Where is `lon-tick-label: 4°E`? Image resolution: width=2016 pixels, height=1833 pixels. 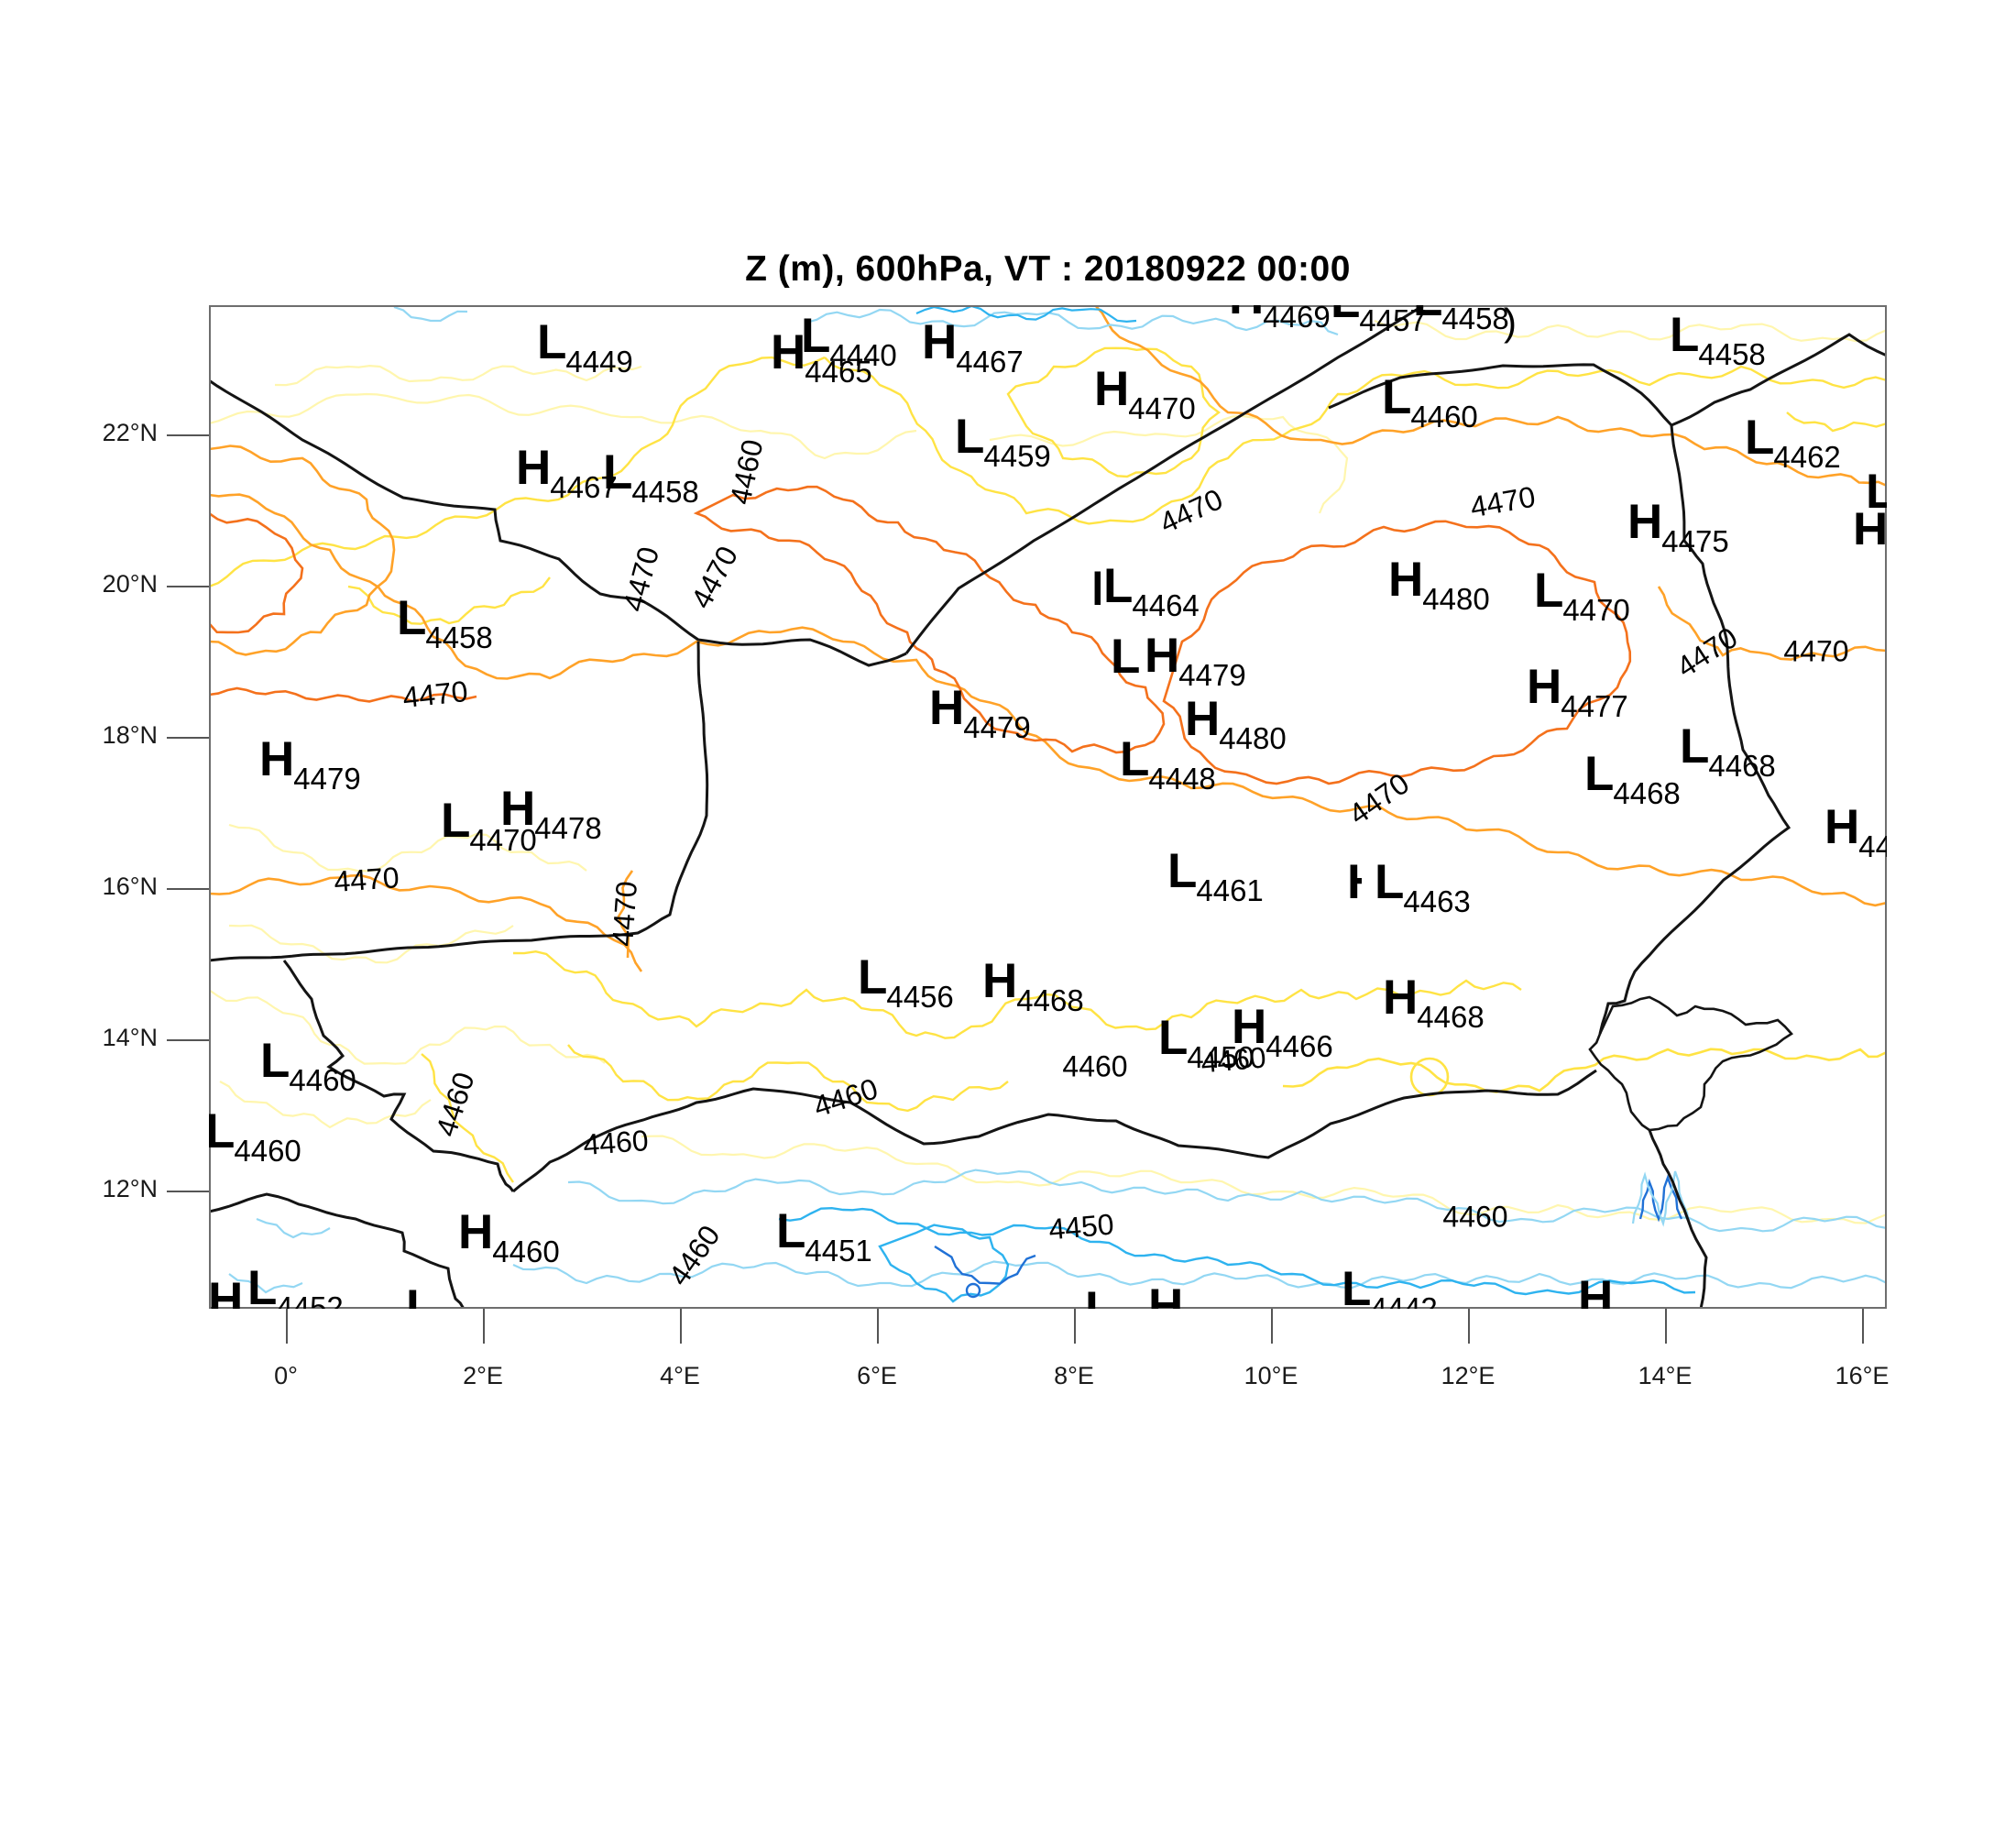 lon-tick-label: 4°E is located at coordinates (680, 1375).